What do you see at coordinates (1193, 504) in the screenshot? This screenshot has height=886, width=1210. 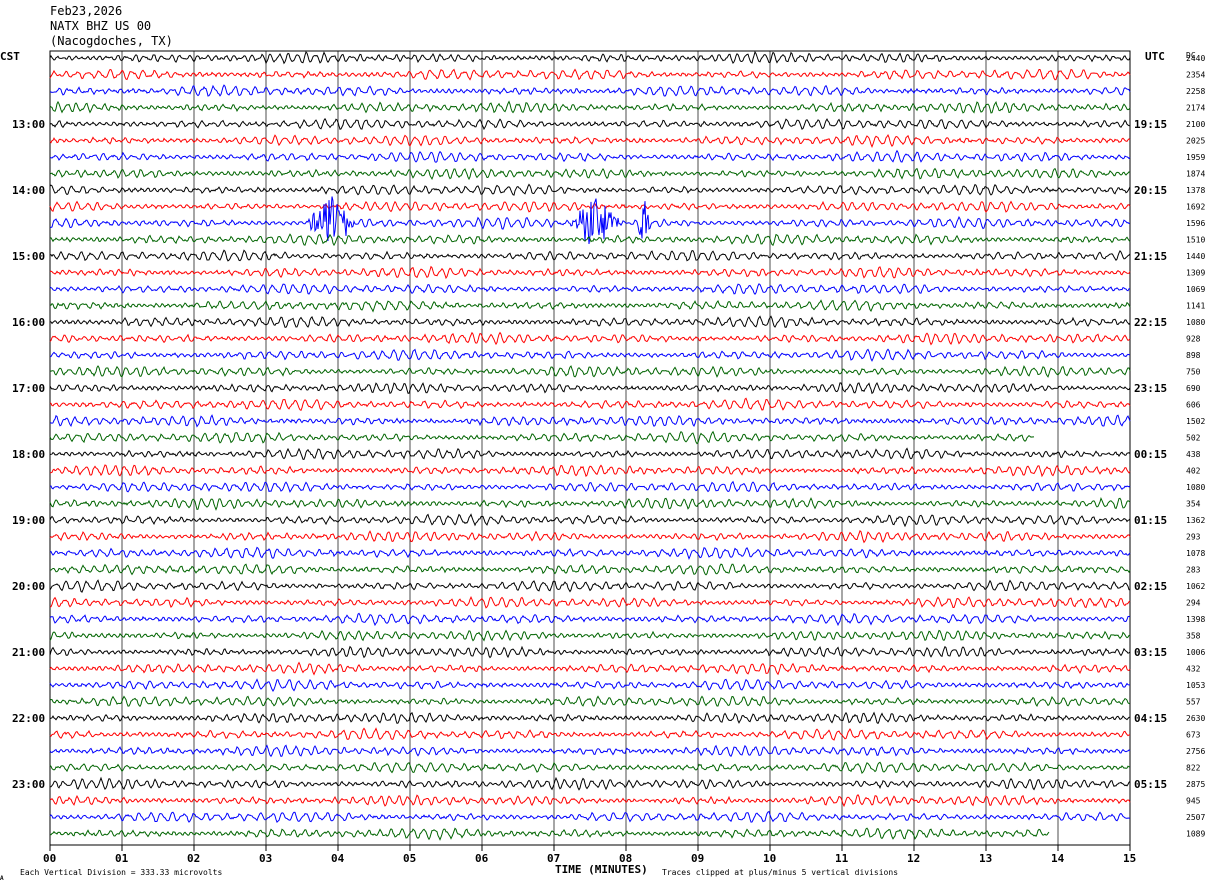 I see `dc-offset-label: 354` at bounding box center [1193, 504].